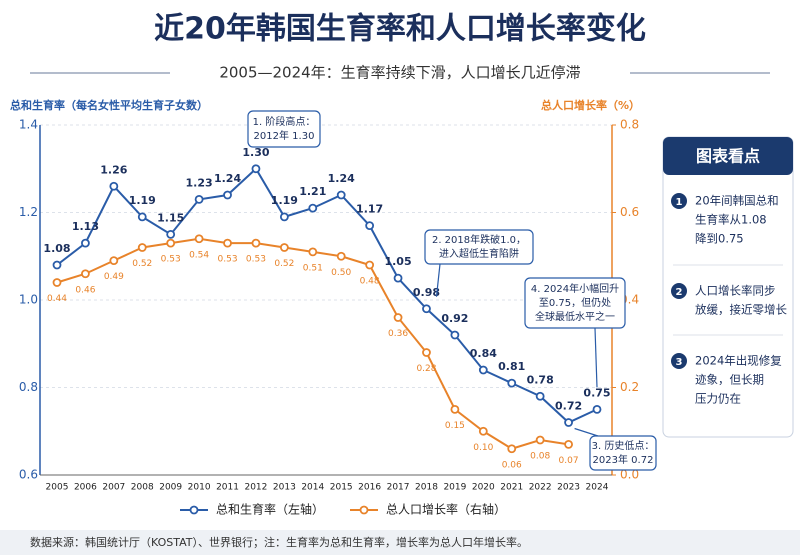 The height and width of the screenshot is (555, 800). Describe the element at coordinates (629, 475) in the screenshot. I see `y2-tick-label: 0.0` at that location.